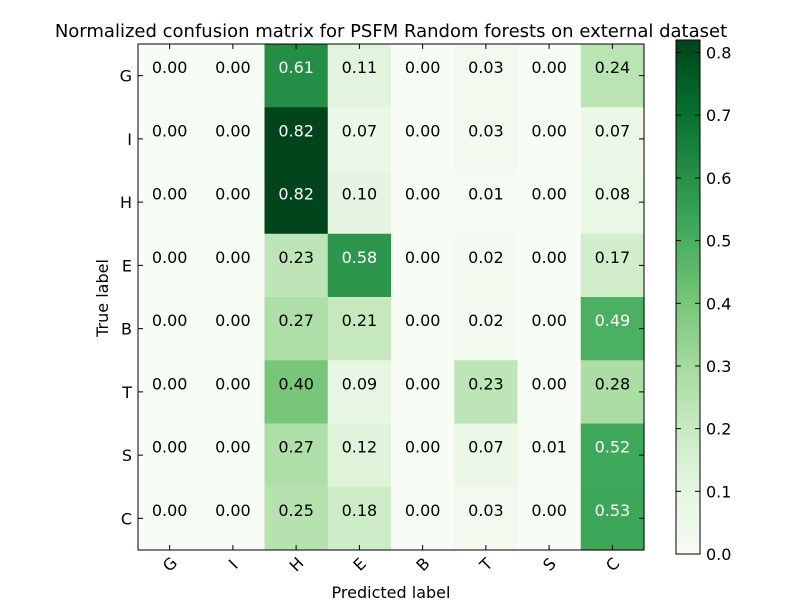  Describe the element at coordinates (391, 591) in the screenshot. I see `x-axis-label: Predicted label` at that location.